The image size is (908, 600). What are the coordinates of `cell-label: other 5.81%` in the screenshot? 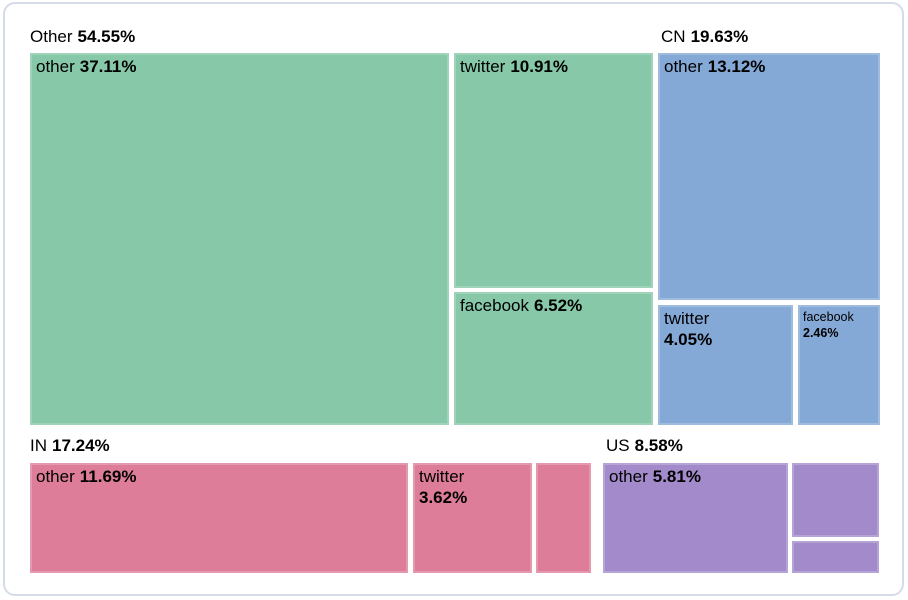 It's located at (655, 476).